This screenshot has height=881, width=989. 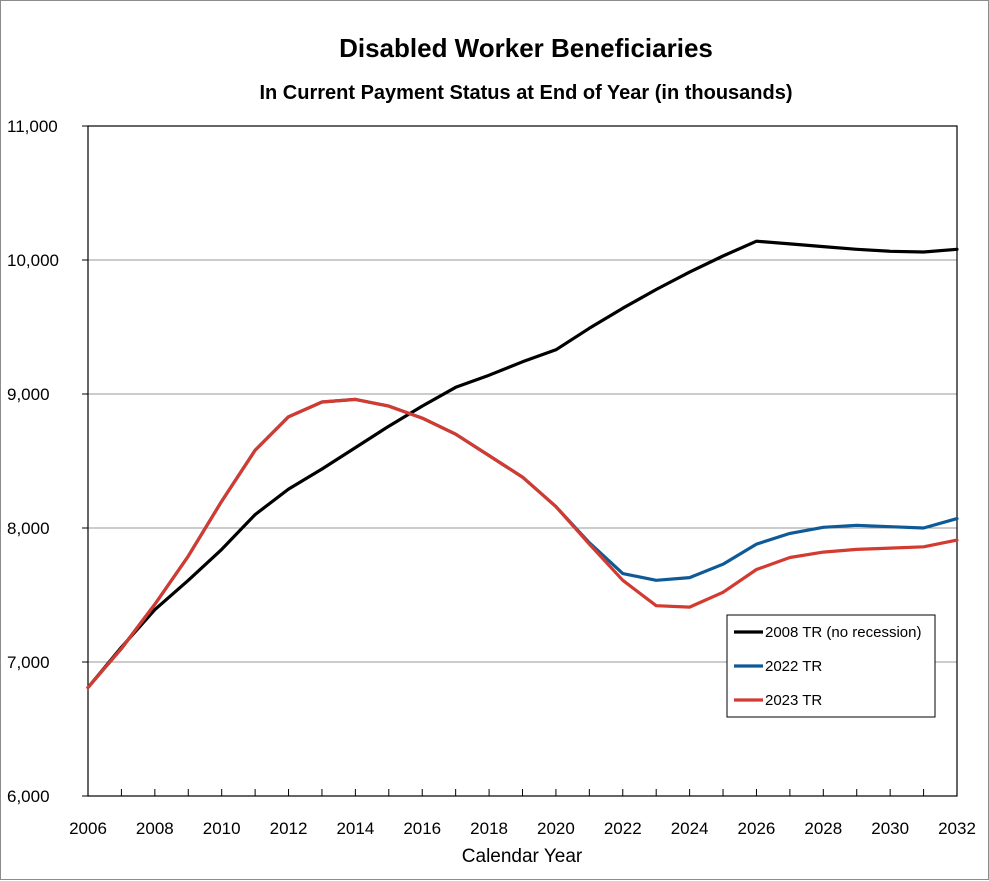 I want to click on legend-label: 2008 TR (no recession), so click(x=843, y=632).